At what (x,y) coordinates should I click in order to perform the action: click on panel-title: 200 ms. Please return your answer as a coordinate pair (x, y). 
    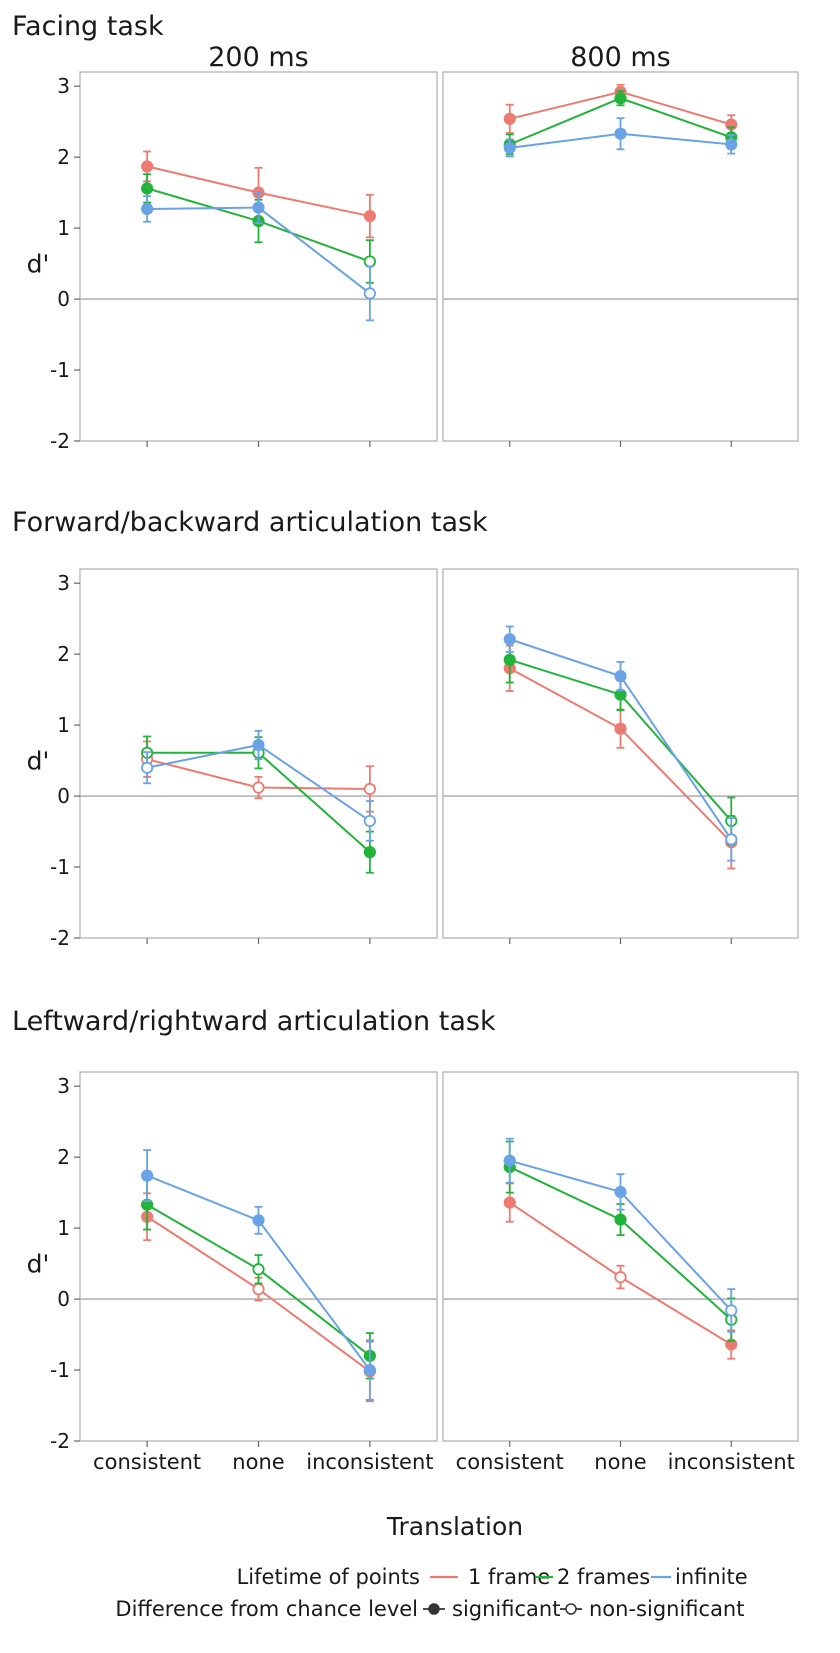
    Looking at the image, I should click on (258, 57).